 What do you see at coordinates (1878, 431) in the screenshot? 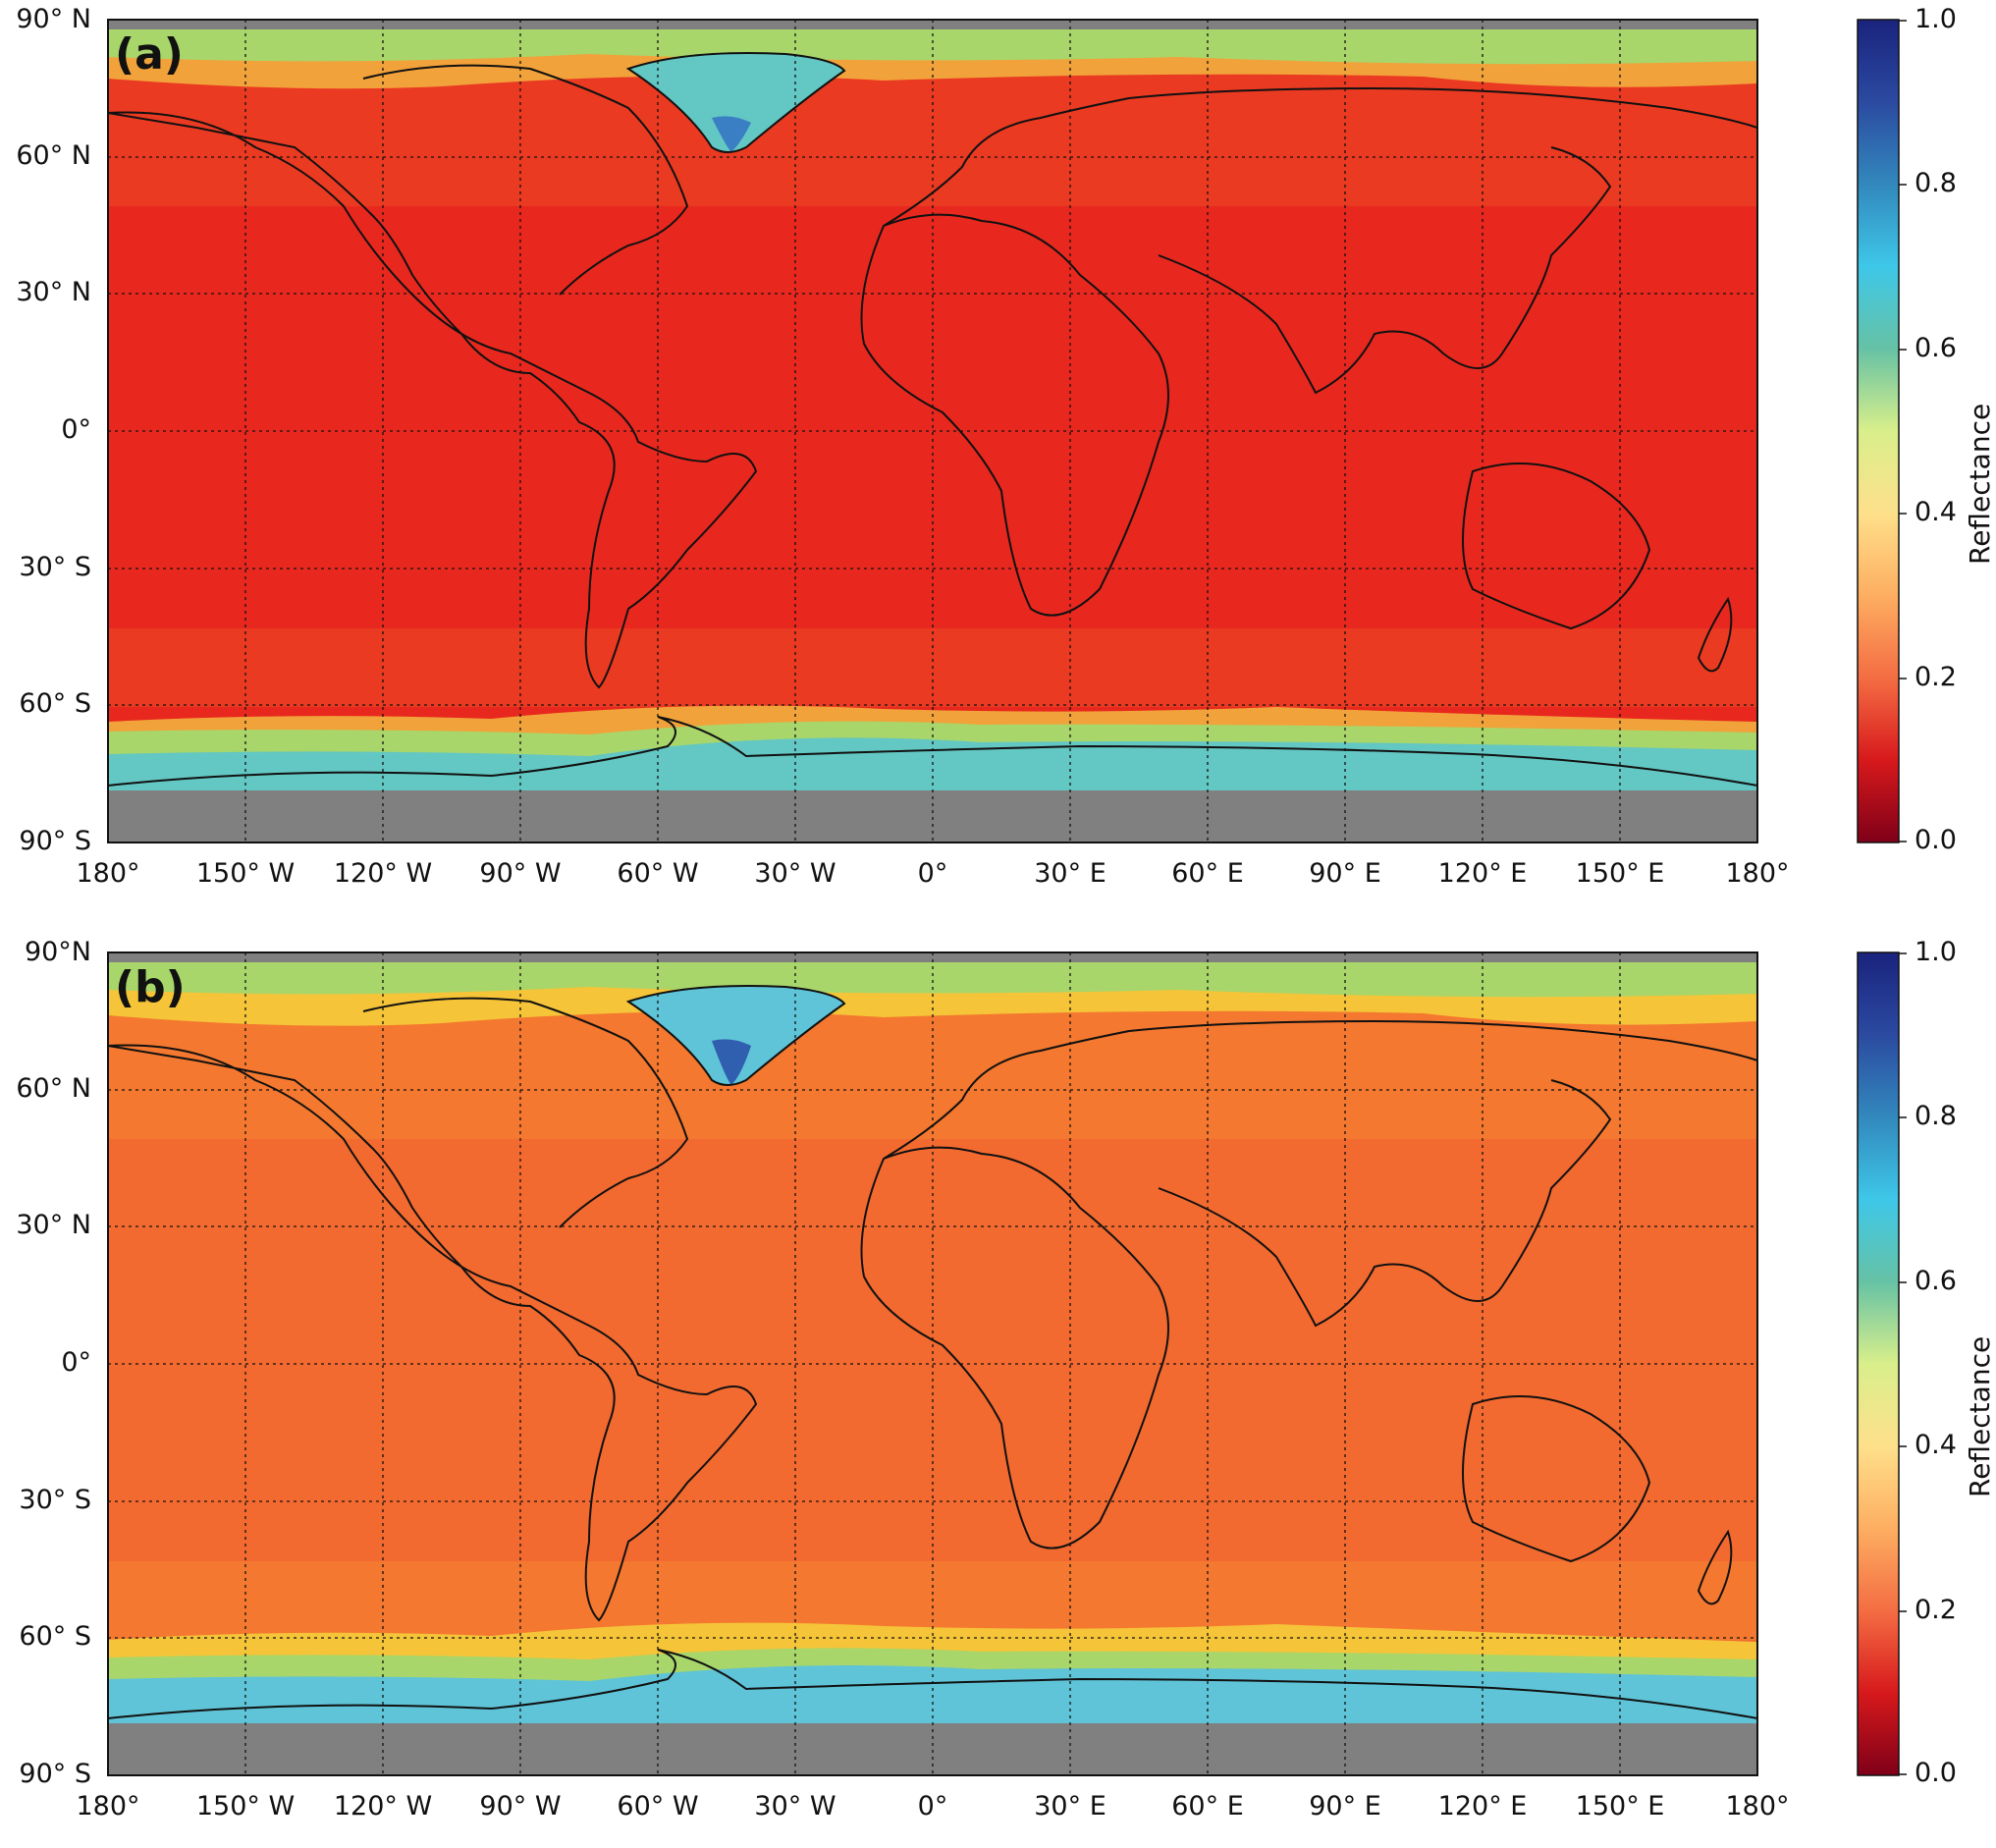
I see `colorbar-a` at bounding box center [1878, 431].